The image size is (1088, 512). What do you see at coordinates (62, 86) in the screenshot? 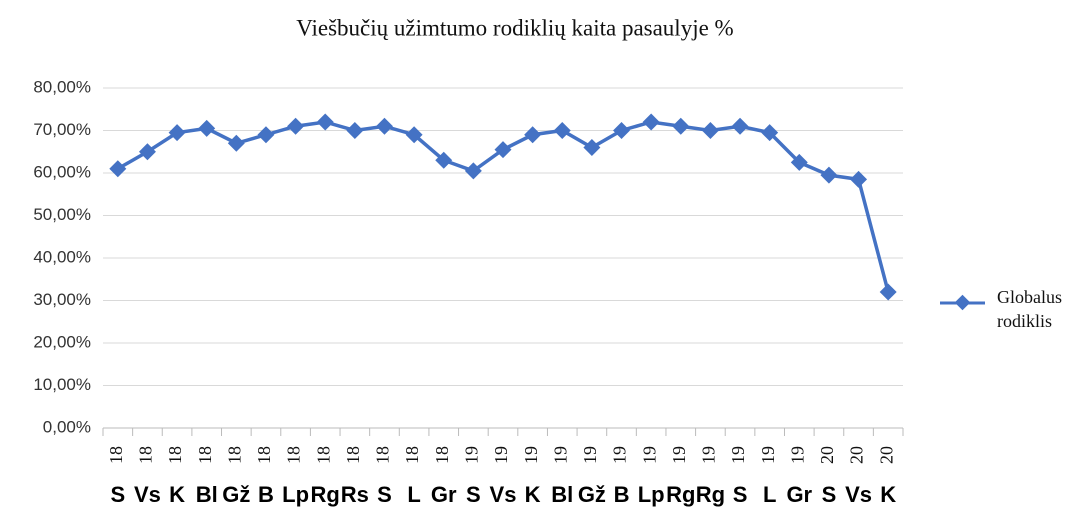
I see `y-tick-label: 80,00%` at bounding box center [62, 86].